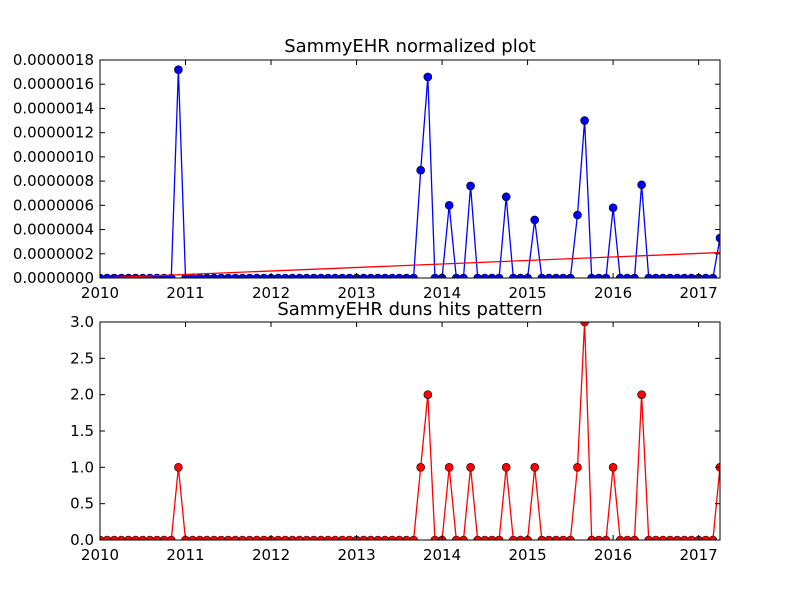 The width and height of the screenshot is (800, 600). What do you see at coordinates (82, 395) in the screenshot?
I see `y-tick-label: 2.0` at bounding box center [82, 395].